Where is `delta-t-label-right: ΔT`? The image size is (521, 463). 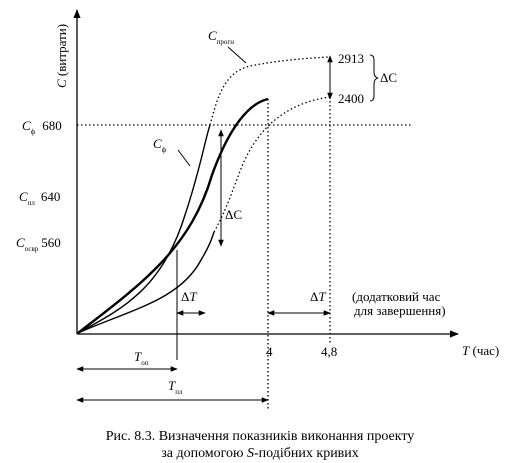
delta-t-label-right: ΔT is located at coordinates (318, 296).